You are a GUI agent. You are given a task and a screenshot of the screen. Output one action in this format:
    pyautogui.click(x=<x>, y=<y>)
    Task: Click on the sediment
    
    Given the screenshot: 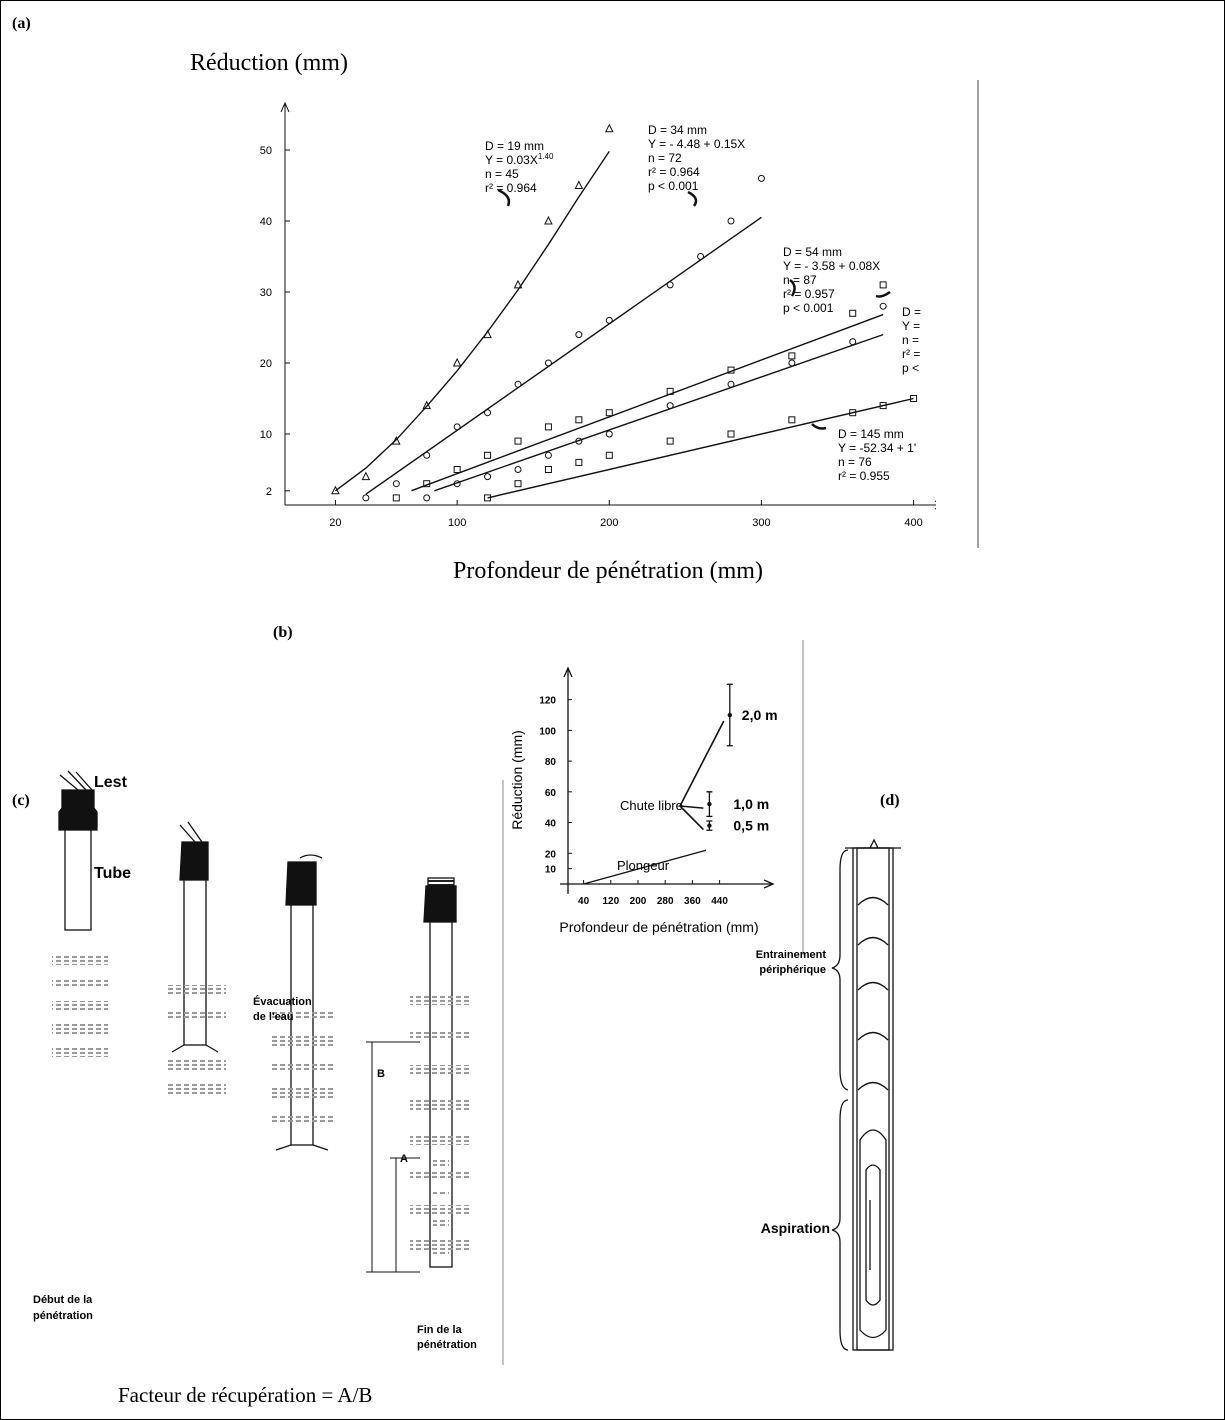 What is the action you would take?
    pyautogui.click(x=80, y=1006)
    